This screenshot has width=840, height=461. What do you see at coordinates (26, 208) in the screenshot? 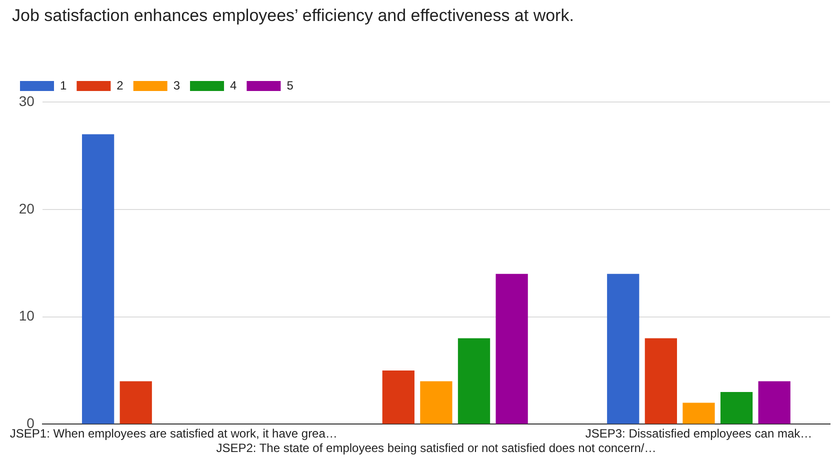
I see `y-tick-label: 20` at bounding box center [26, 208].